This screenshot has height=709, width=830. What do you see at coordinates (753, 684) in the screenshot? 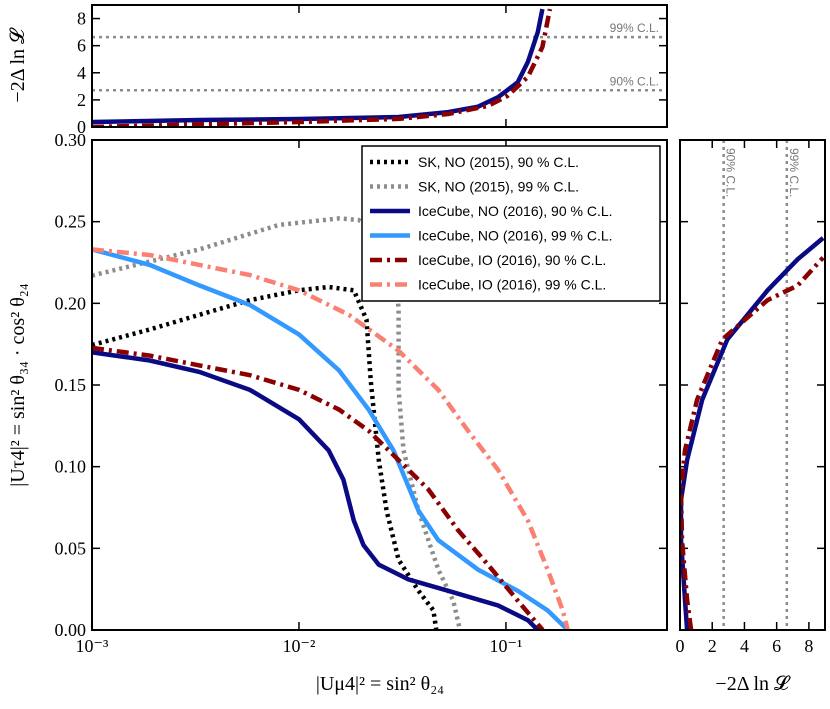
I see `x-axis-label: −2Δ ln 𝓛` at bounding box center [753, 684].